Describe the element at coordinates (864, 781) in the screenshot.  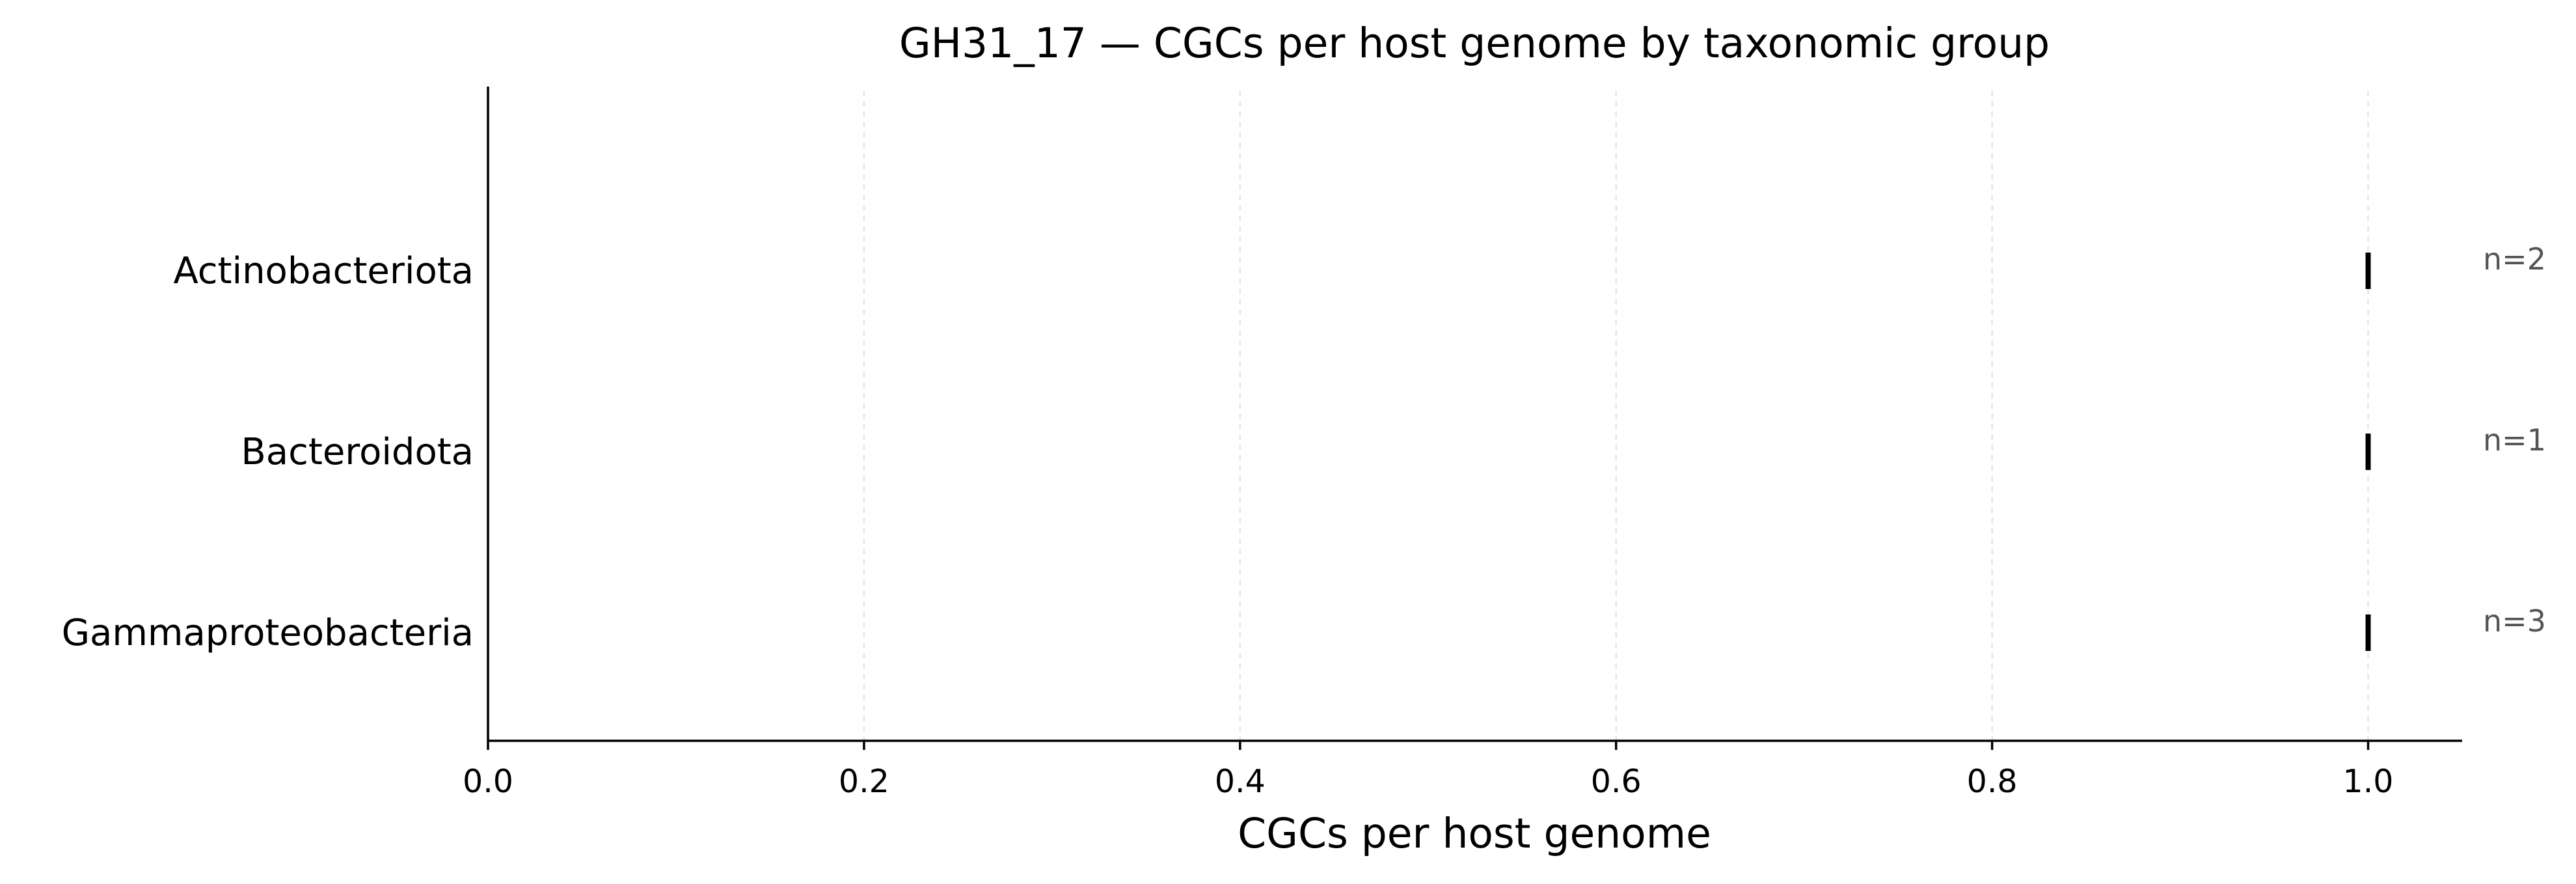
I see `x-tick-label: 0.2` at that location.